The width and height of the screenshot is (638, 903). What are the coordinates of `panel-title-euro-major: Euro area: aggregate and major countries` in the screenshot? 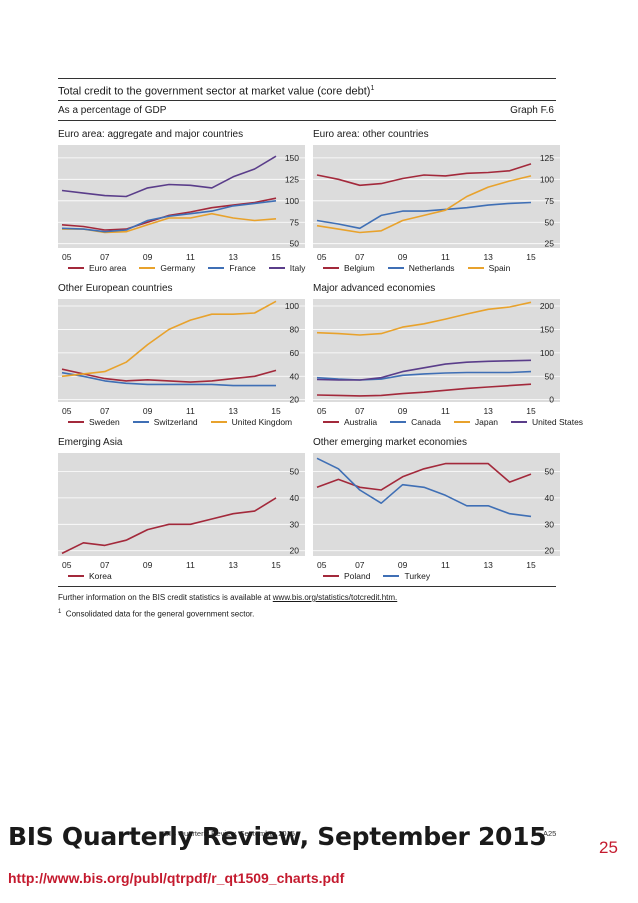 It's located at (151, 134).